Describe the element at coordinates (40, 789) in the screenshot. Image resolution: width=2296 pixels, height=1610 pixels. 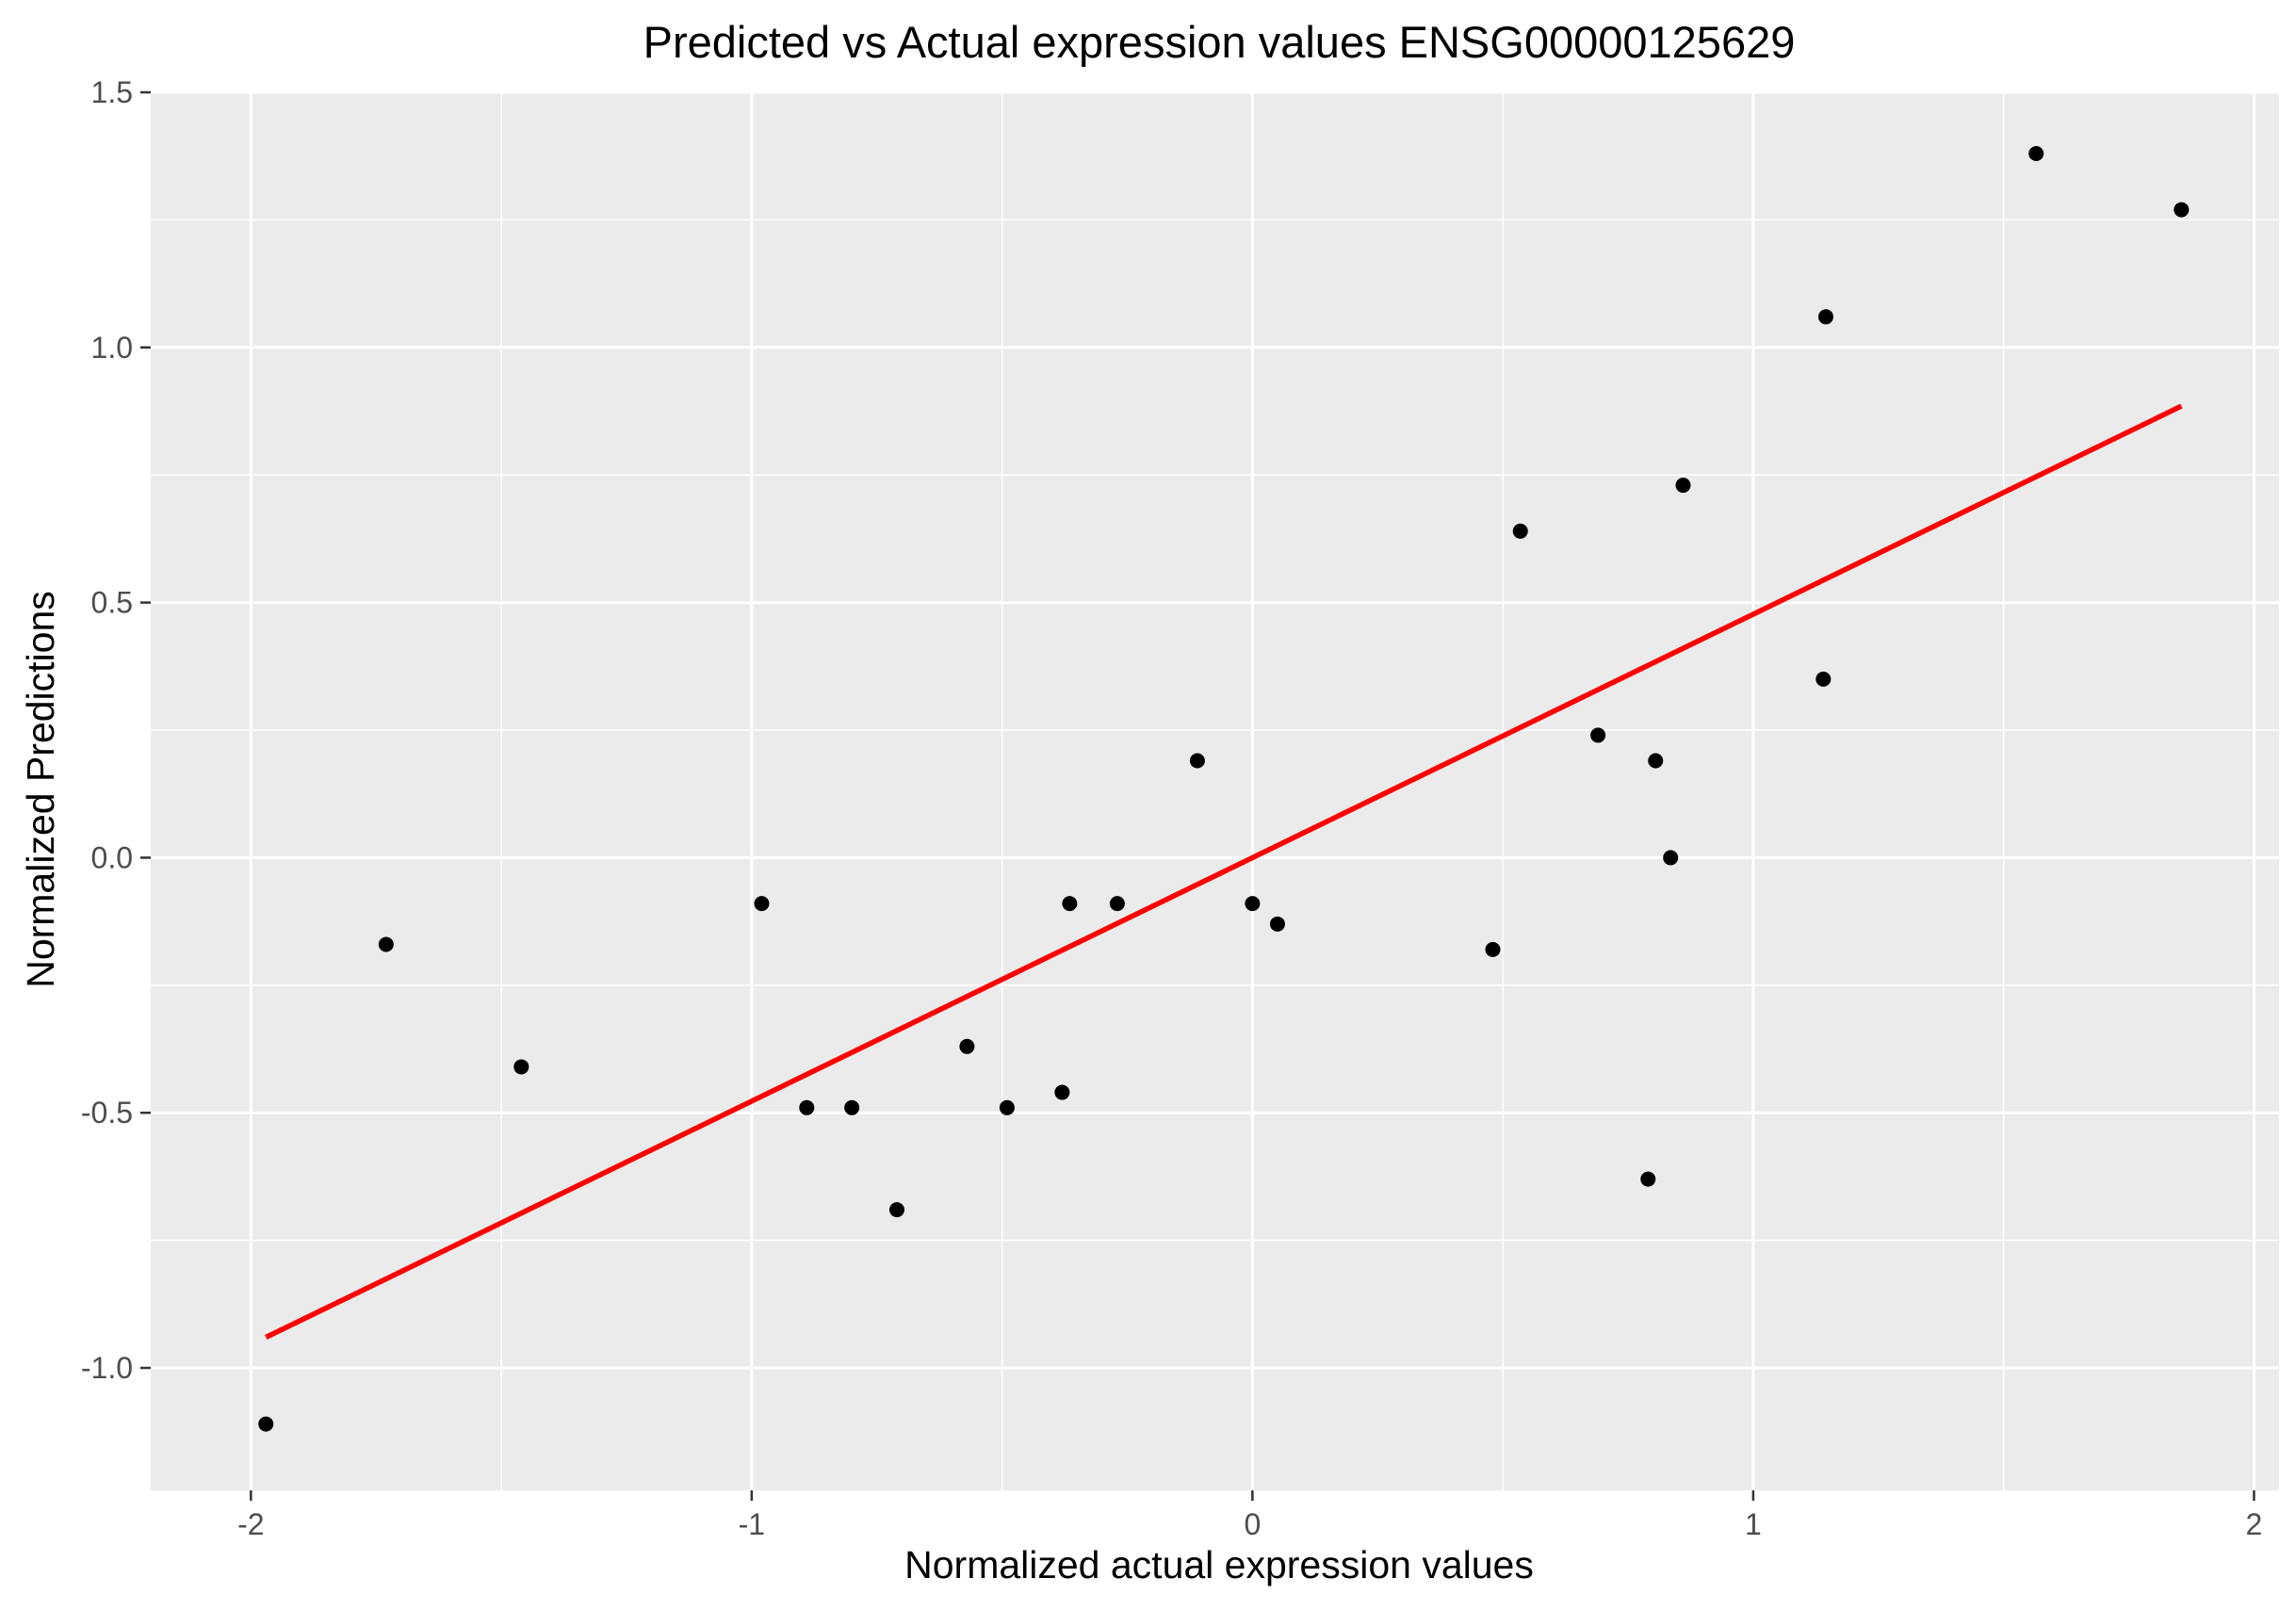
I see `y-axis-title: Normalized Predictions` at that location.